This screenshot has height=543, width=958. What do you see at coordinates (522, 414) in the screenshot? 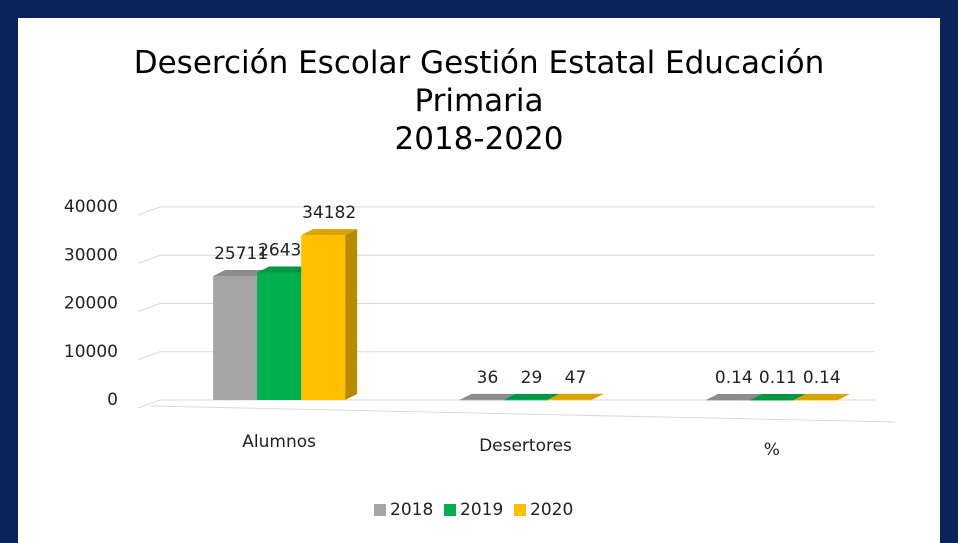
I see `floor-edge` at bounding box center [522, 414].